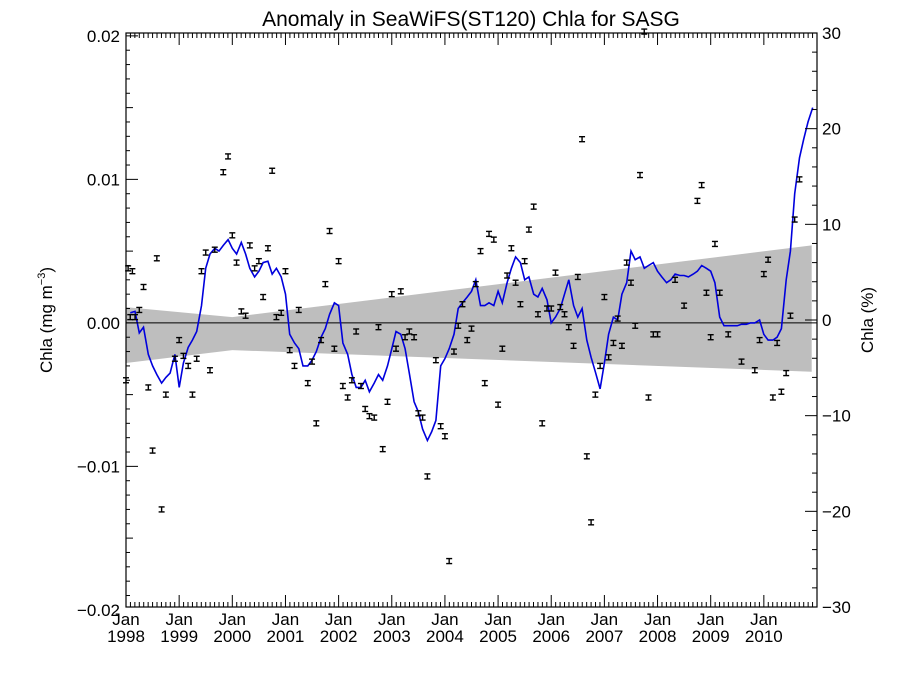  I want to click on x-tick-label-year: 2004, so click(445, 636).